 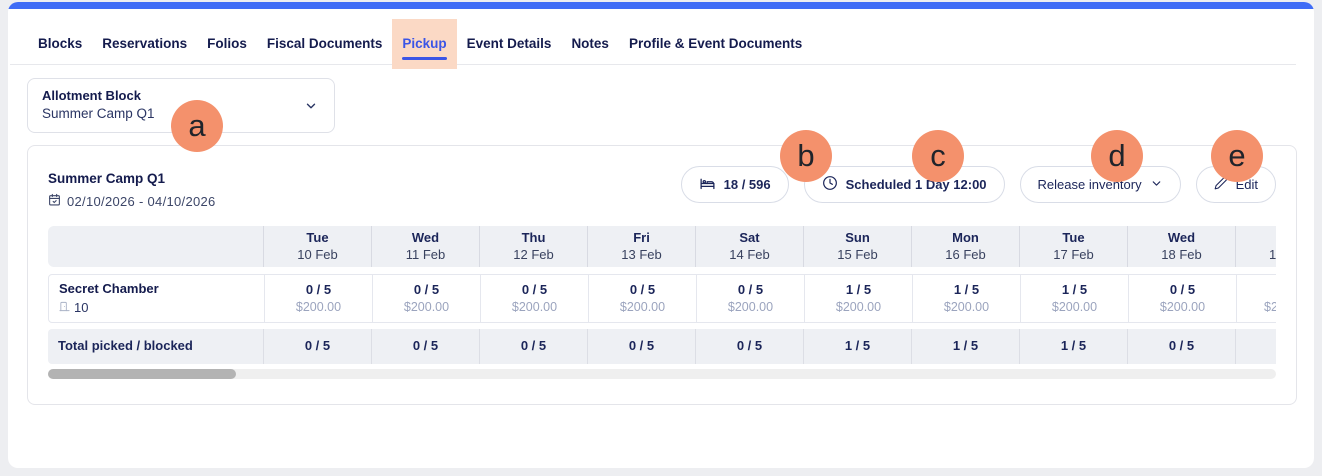 I want to click on pickup-count-button: 18 / 596, so click(x=734, y=184).